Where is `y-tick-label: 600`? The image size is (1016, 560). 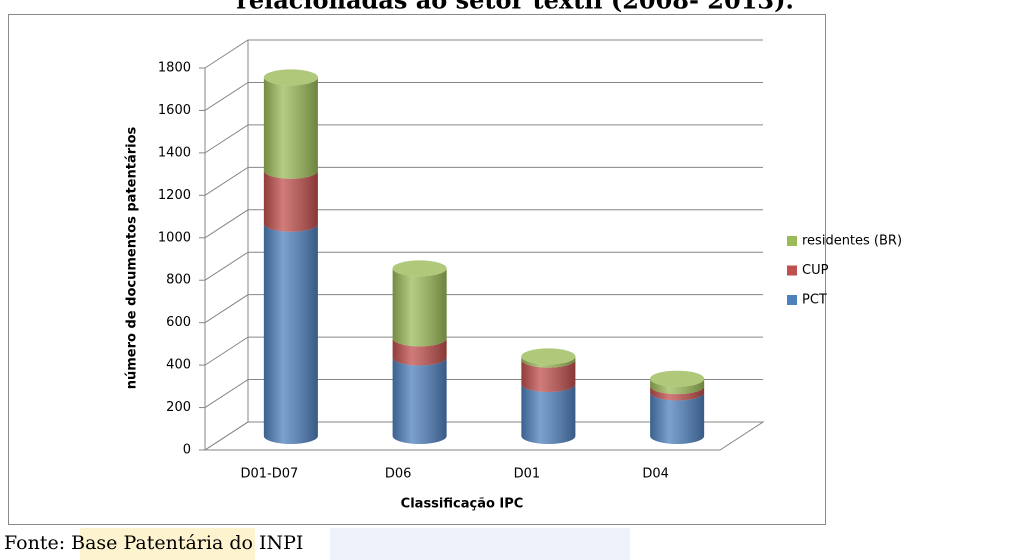 y-tick-label: 600 is located at coordinates (178, 322).